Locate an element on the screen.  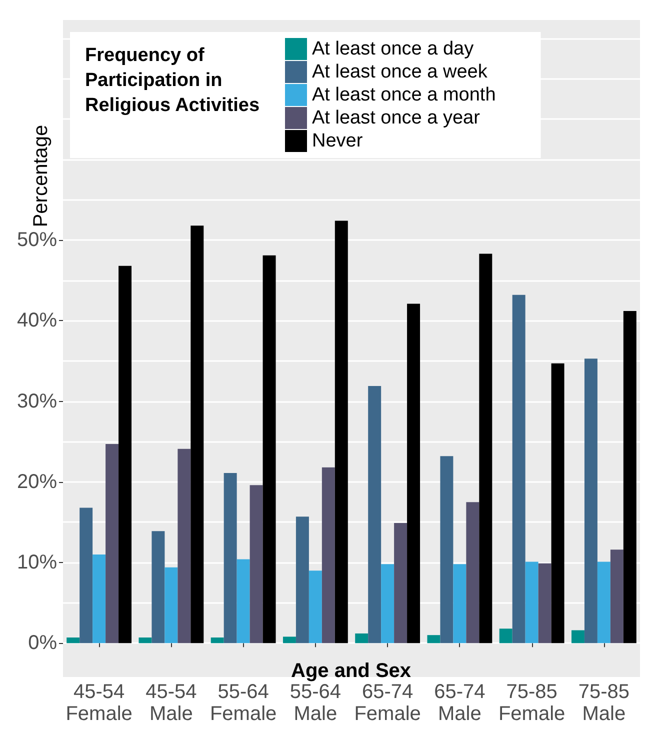
y-tick-label: 50% is located at coordinates (37, 240).